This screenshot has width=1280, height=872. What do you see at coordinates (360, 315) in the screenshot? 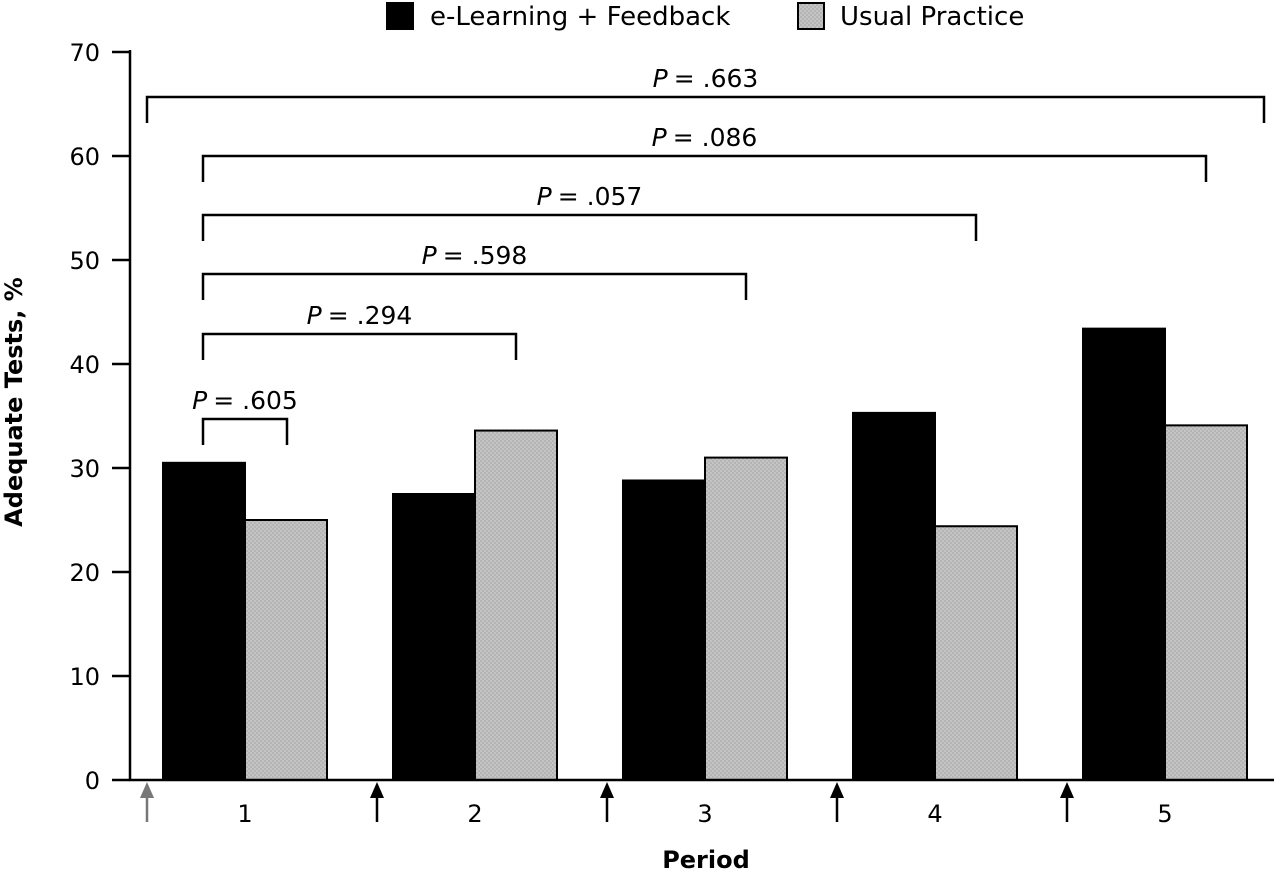
I see `p-value-label: P = .294` at bounding box center [360, 315].